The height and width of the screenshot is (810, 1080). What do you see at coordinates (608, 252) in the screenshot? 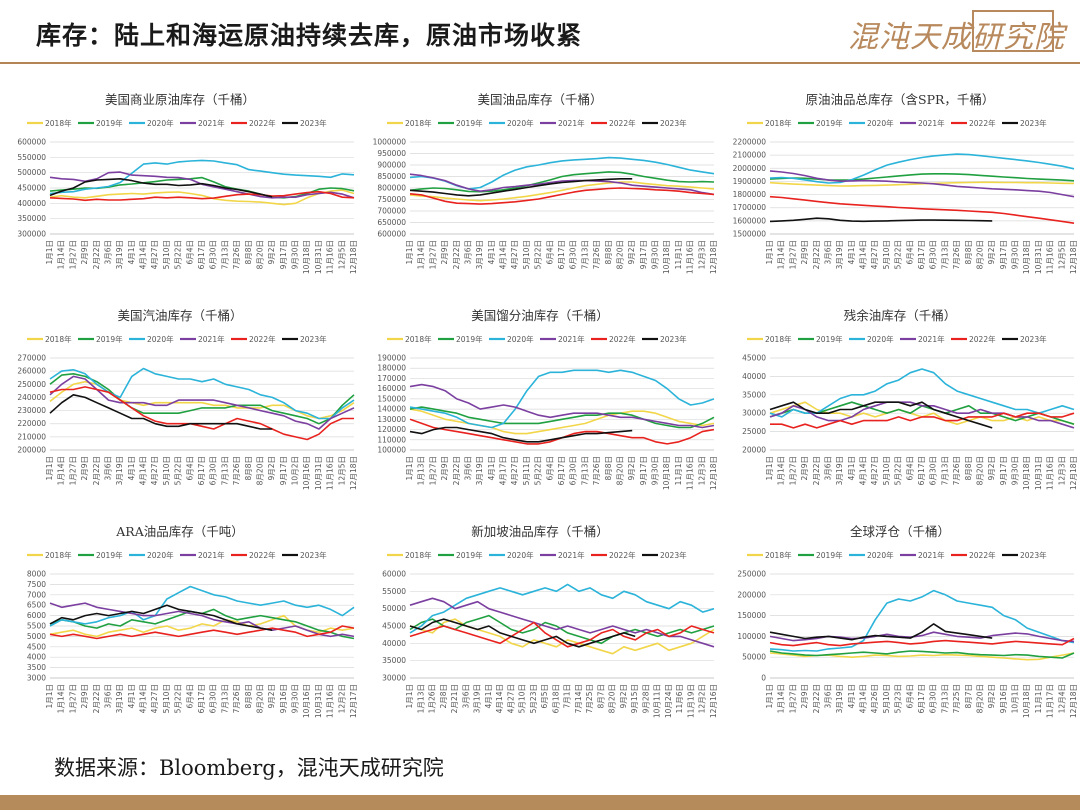
I see `x-tick-label: 8月8日` at bounding box center [608, 252].